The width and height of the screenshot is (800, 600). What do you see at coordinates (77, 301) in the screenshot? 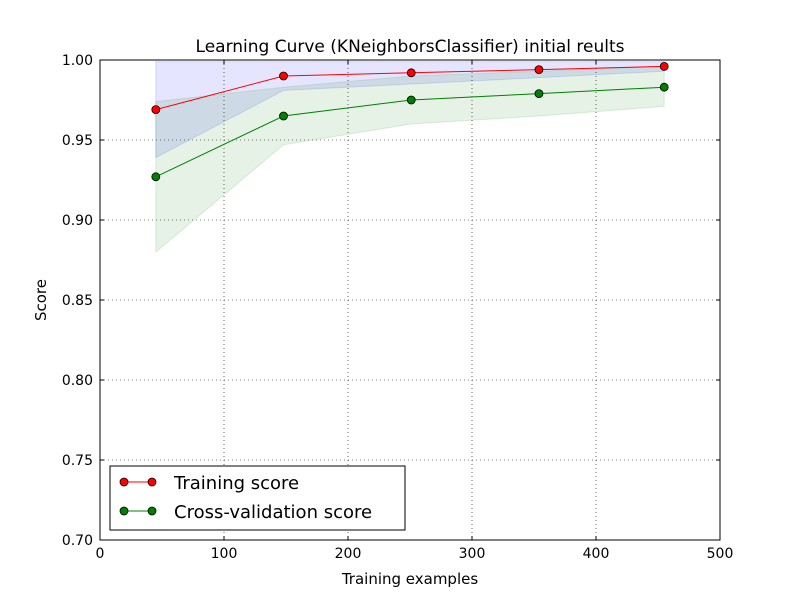
I see `y-tick-label: 0.85` at bounding box center [77, 301].